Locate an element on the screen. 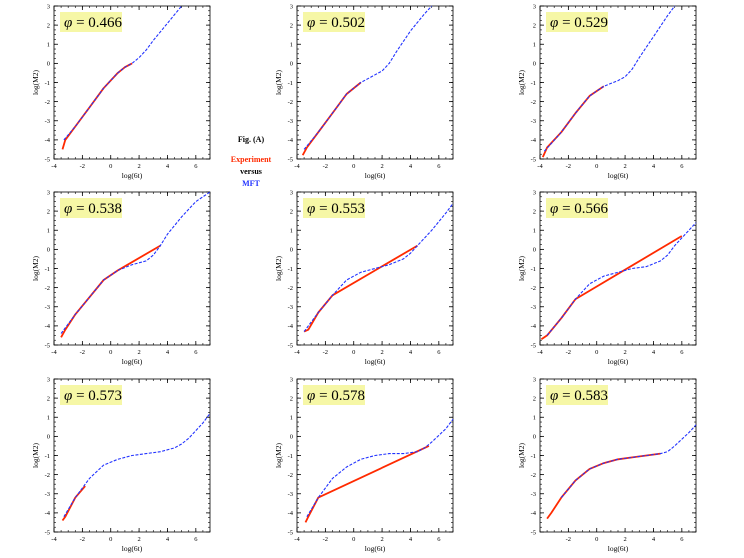 The image size is (744, 558). phi-label: φ = 0.566 is located at coordinates (579, 209).